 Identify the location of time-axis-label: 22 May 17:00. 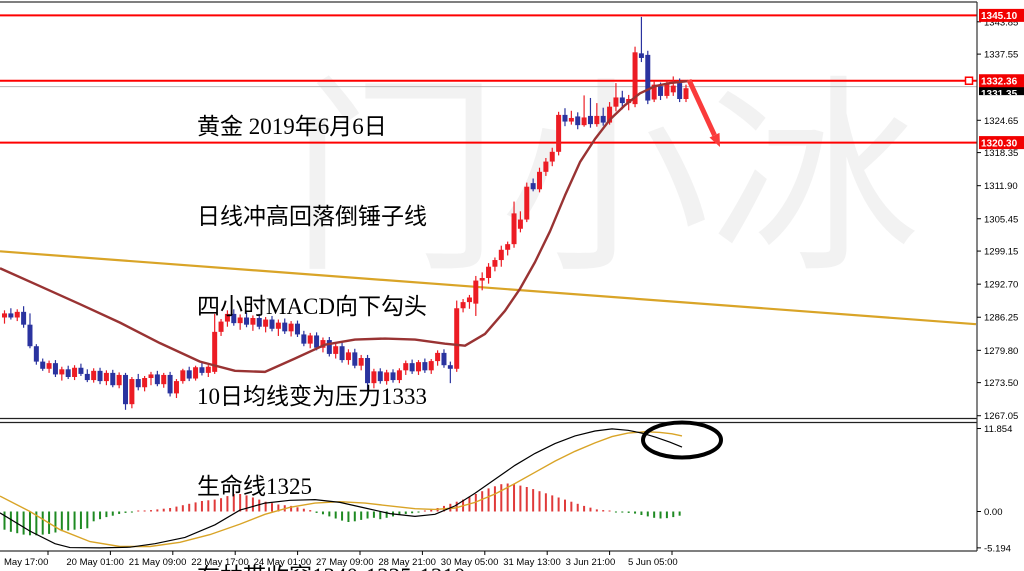
(220, 562).